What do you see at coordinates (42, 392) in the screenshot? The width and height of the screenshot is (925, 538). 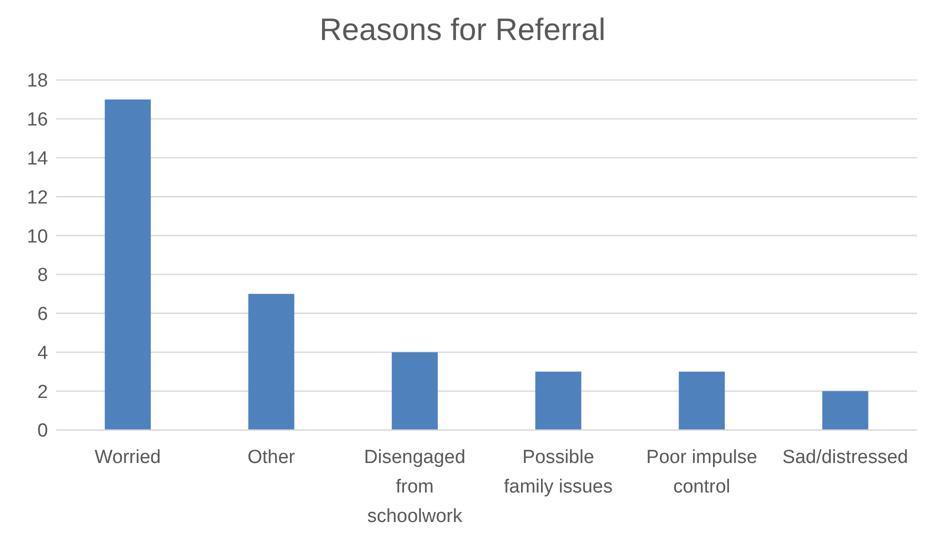 I see `y-tick-label: 2` at bounding box center [42, 392].